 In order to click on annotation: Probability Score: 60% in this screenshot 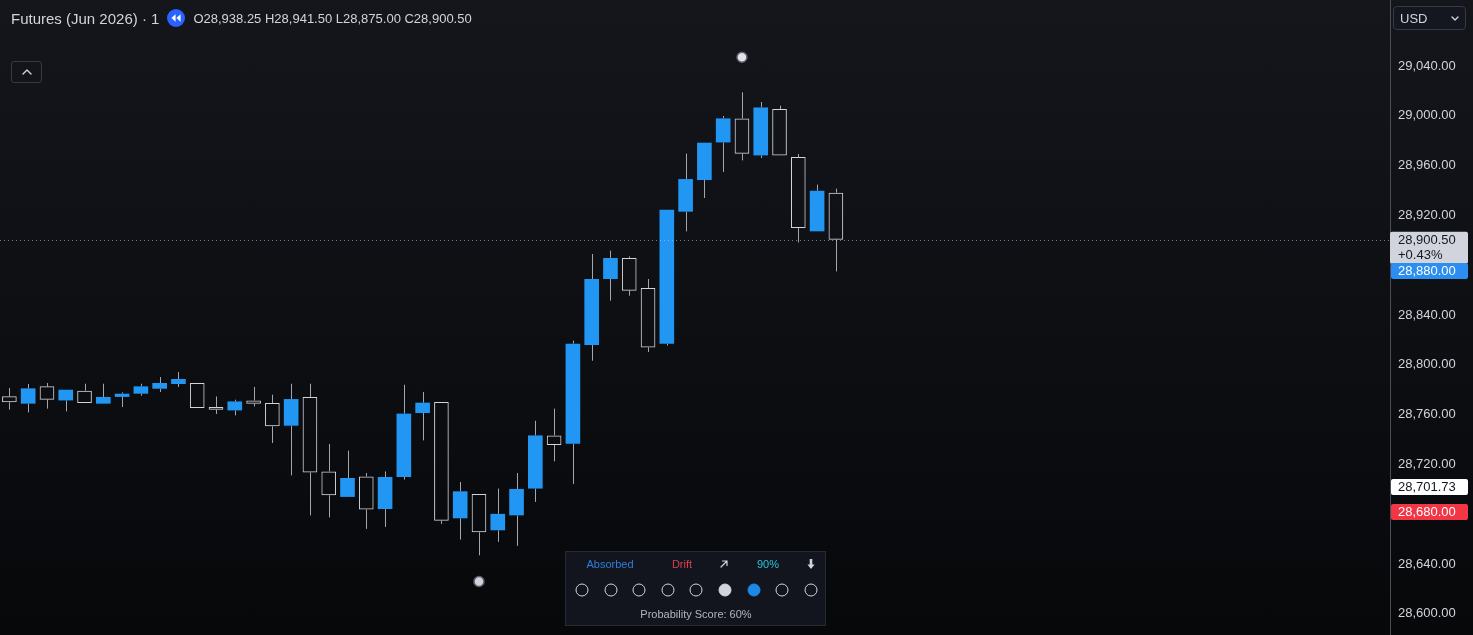, I will do `click(696, 614)`.